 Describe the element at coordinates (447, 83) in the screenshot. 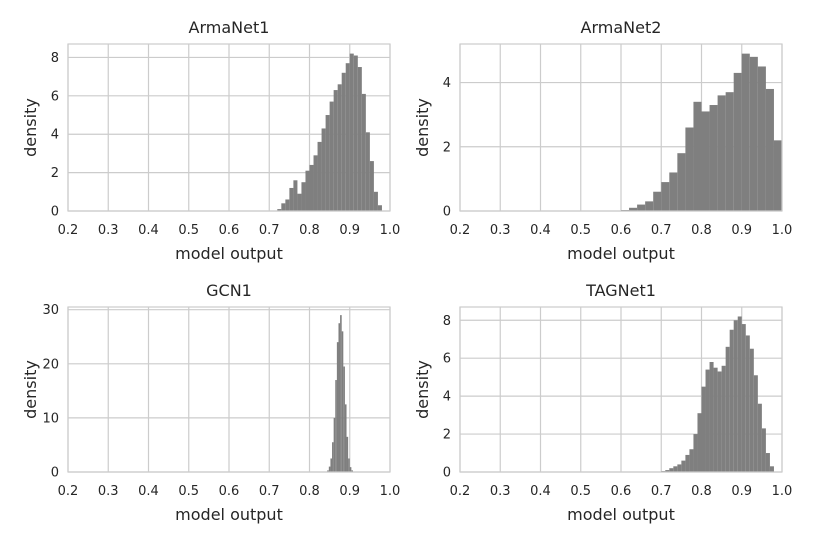

I see `y-tick-label: 4` at that location.